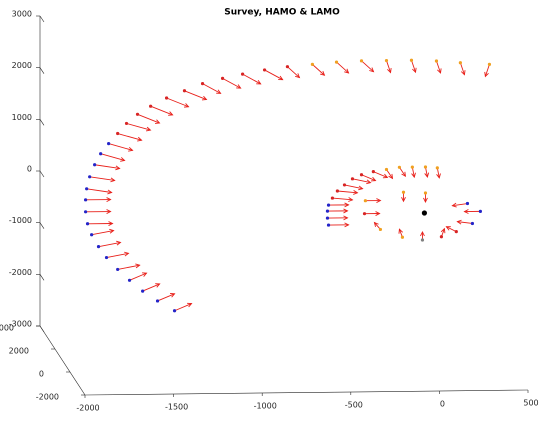 The width and height of the screenshot is (550, 423). Describe the element at coordinates (20, 272) in the screenshot. I see `z-tick-label: -2000` at that location.